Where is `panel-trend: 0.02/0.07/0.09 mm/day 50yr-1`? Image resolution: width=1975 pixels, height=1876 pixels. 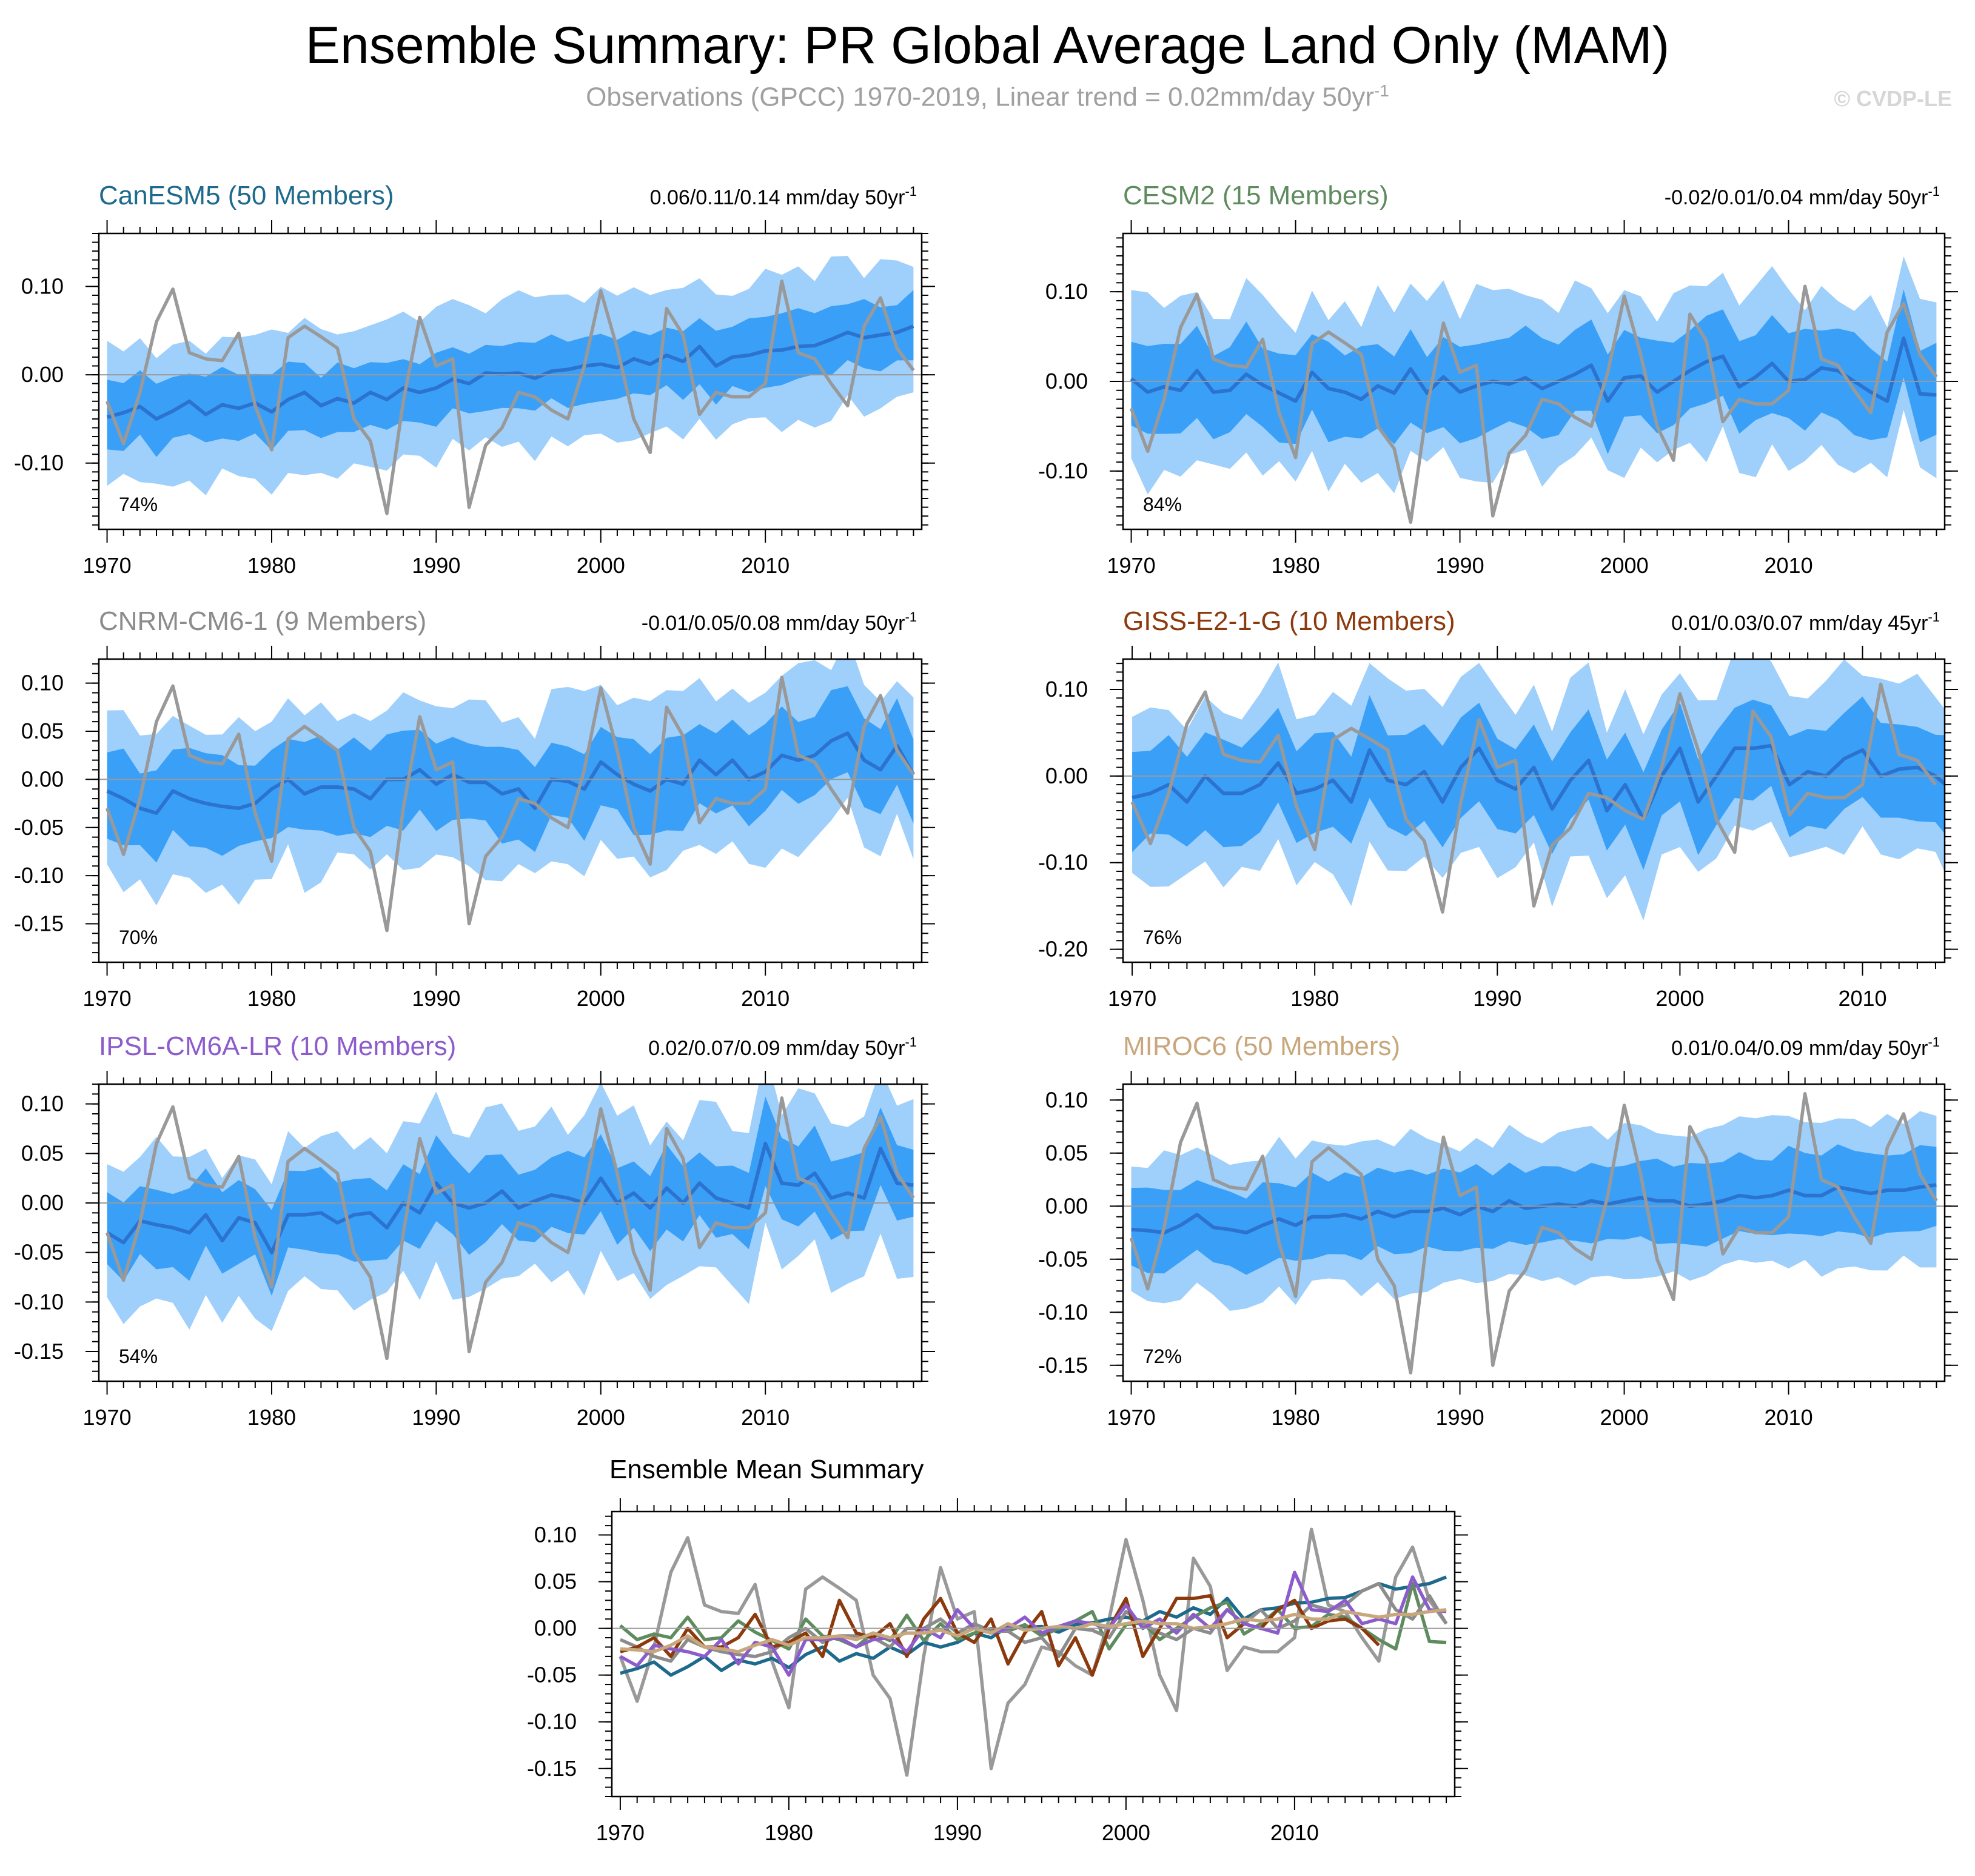
panel-trend: 0.02/0.07/0.09 mm/day 50yr-1 is located at coordinates (783, 1047).